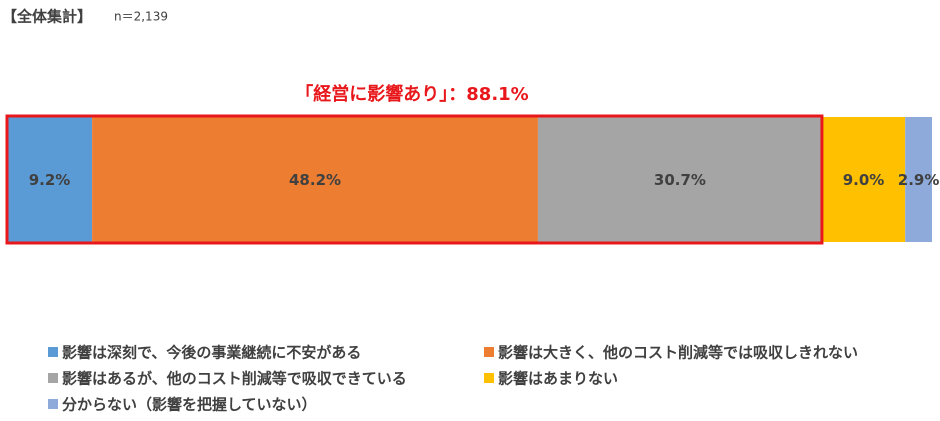 Image resolution: width=940 pixels, height=421 pixels. I want to click on annotation: 「経営に影響あり」：88.1%, so click(411, 94).